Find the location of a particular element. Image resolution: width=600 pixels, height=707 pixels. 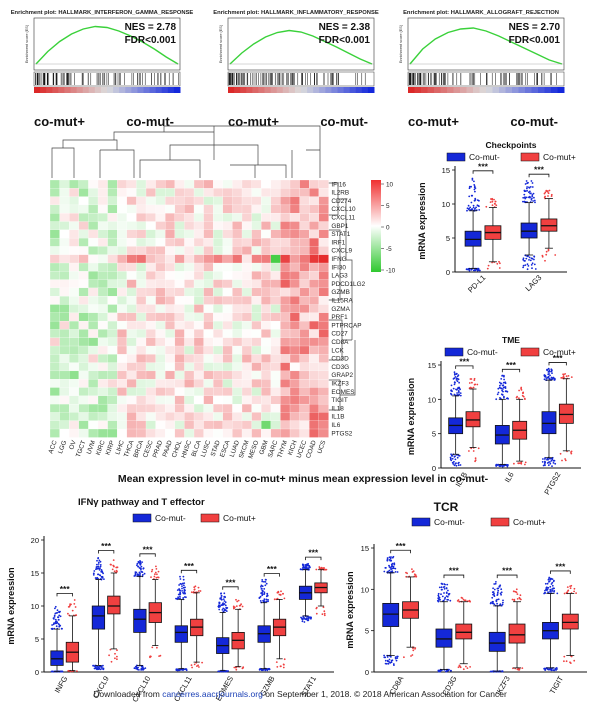

legend-label-comut-minus: Co-mut- is located at coordinates (449, 522).